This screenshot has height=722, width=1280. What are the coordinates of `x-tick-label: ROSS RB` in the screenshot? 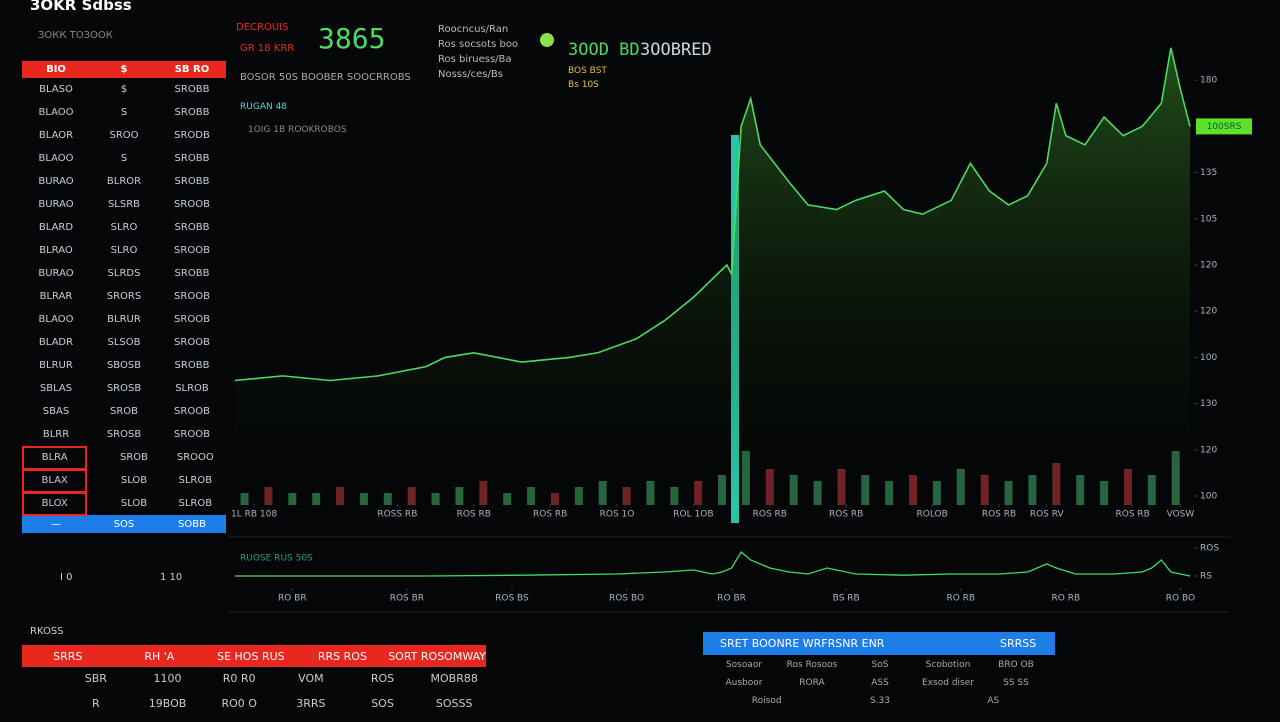 It's located at (397, 515).